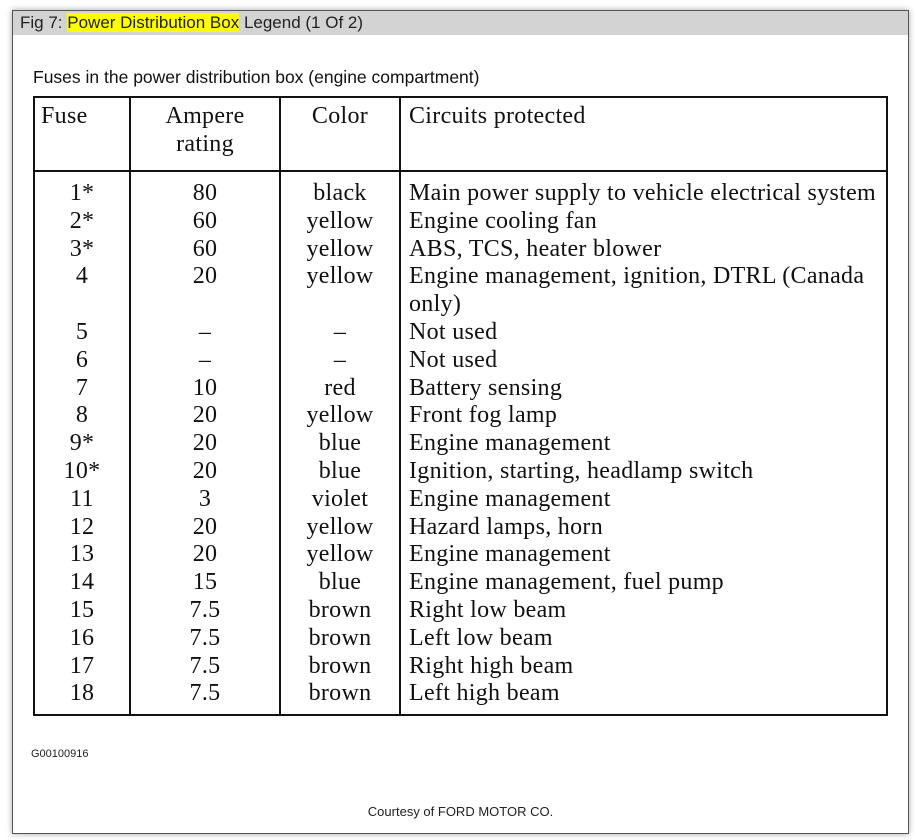 The image size is (914, 840). What do you see at coordinates (82, 471) in the screenshot?
I see `fuse-number: 10*` at bounding box center [82, 471].